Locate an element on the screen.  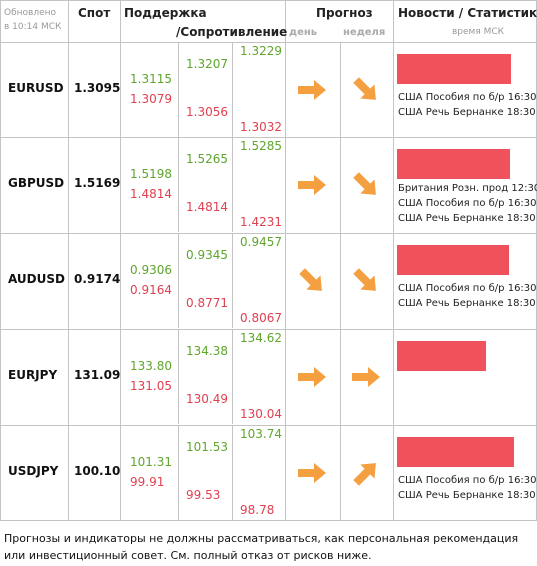
support-level: 99.53 is located at coordinates (203, 495).